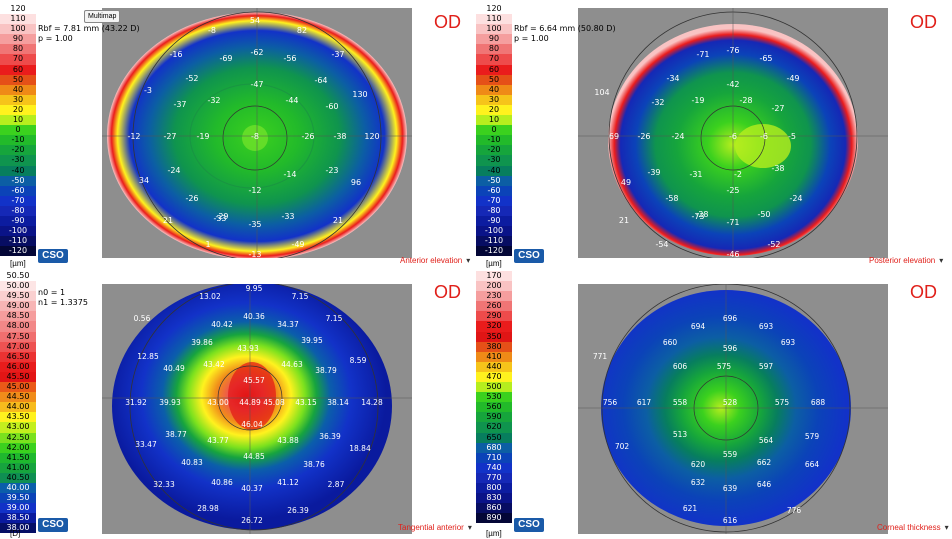 This screenshot has height=539, width=952. Describe the element at coordinates (18, 498) in the screenshot. I see `scale-cell: 39.50` at that location.